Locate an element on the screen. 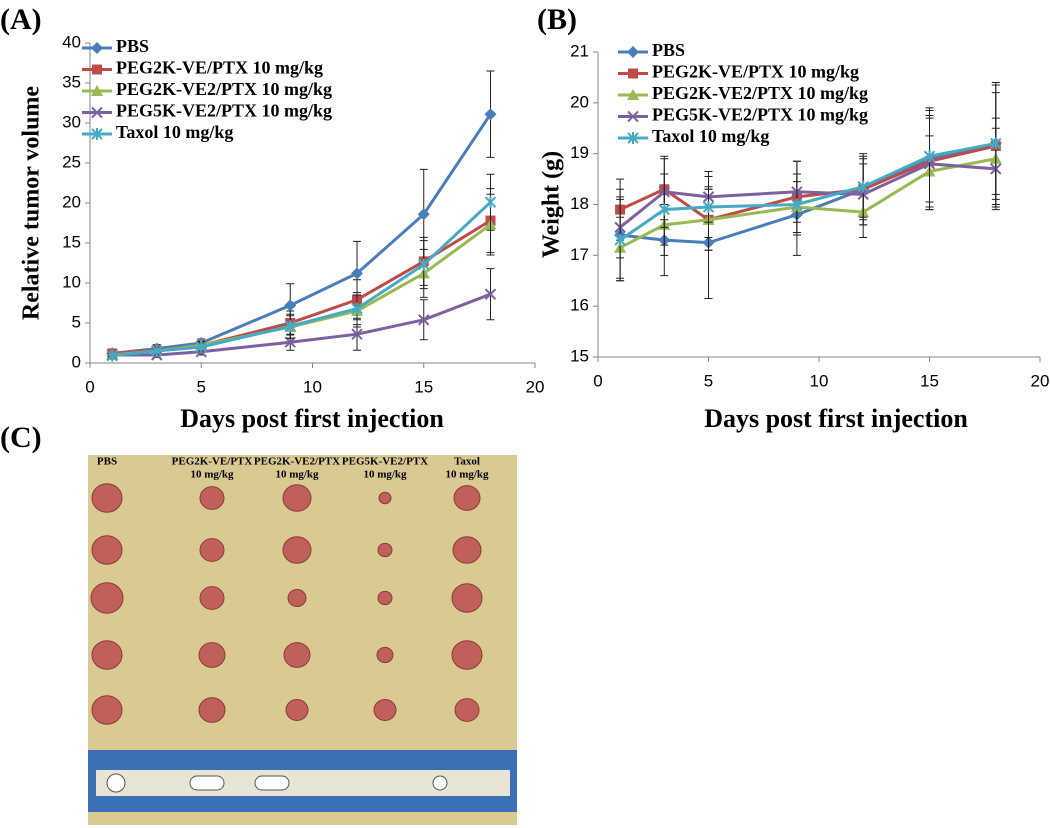 The image size is (1050, 828). y-tick-label: 40 is located at coordinates (71, 41).